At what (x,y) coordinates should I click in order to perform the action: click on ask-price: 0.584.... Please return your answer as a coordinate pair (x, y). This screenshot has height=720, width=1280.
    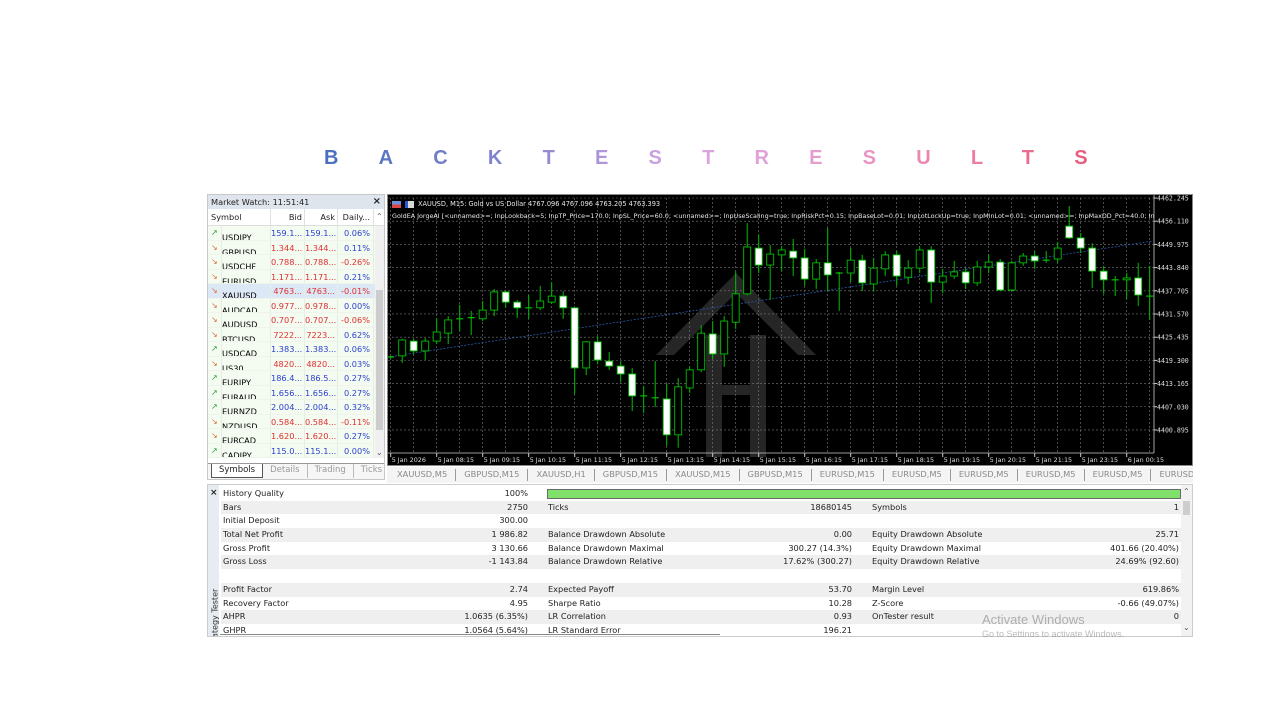
    Looking at the image, I should click on (321, 421).